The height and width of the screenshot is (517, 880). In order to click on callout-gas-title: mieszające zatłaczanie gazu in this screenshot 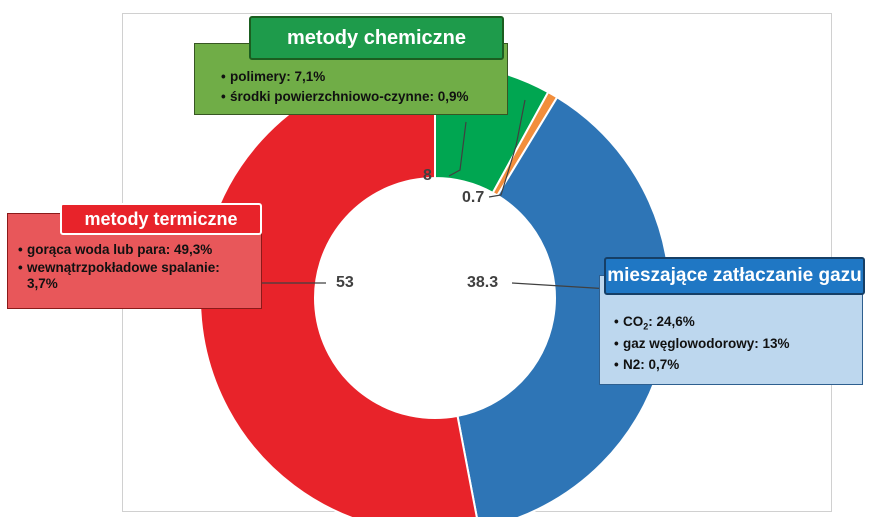, I will do `click(734, 276)`.